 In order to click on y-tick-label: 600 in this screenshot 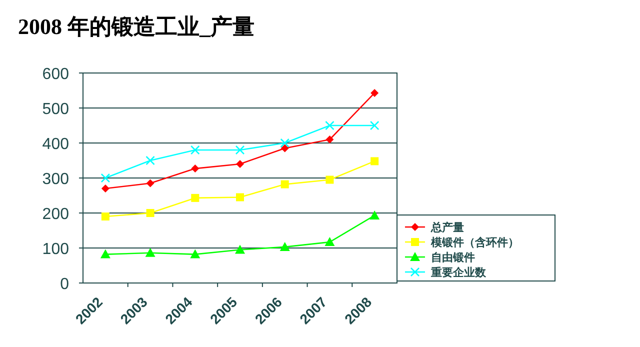, I will do `click(56, 74)`.